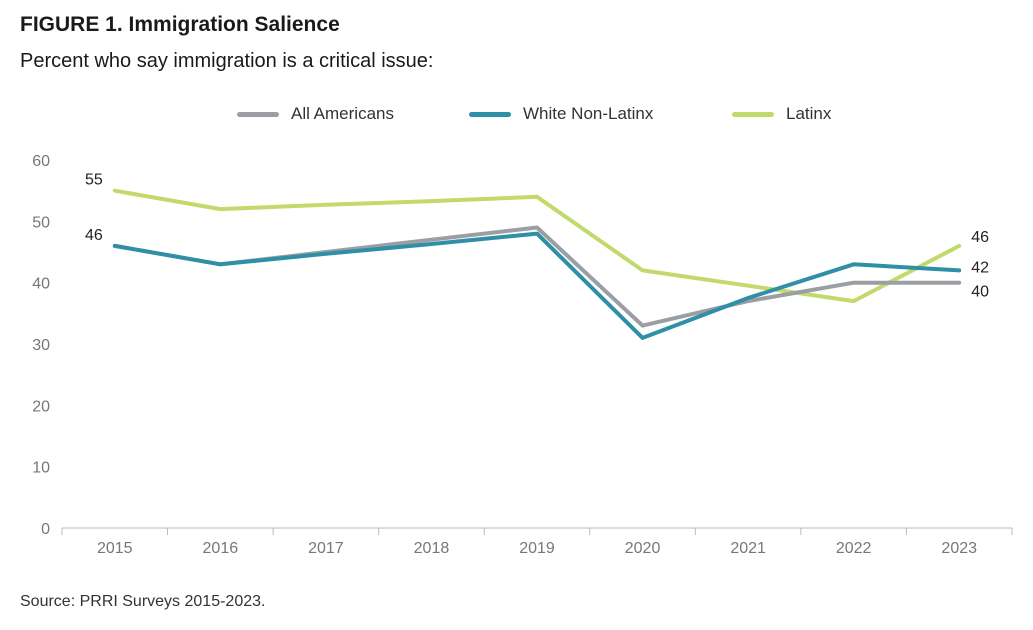 The width and height of the screenshot is (1033, 630). I want to click on legend-item-white-non-latinx: White Non-Latinx, so click(561, 114).